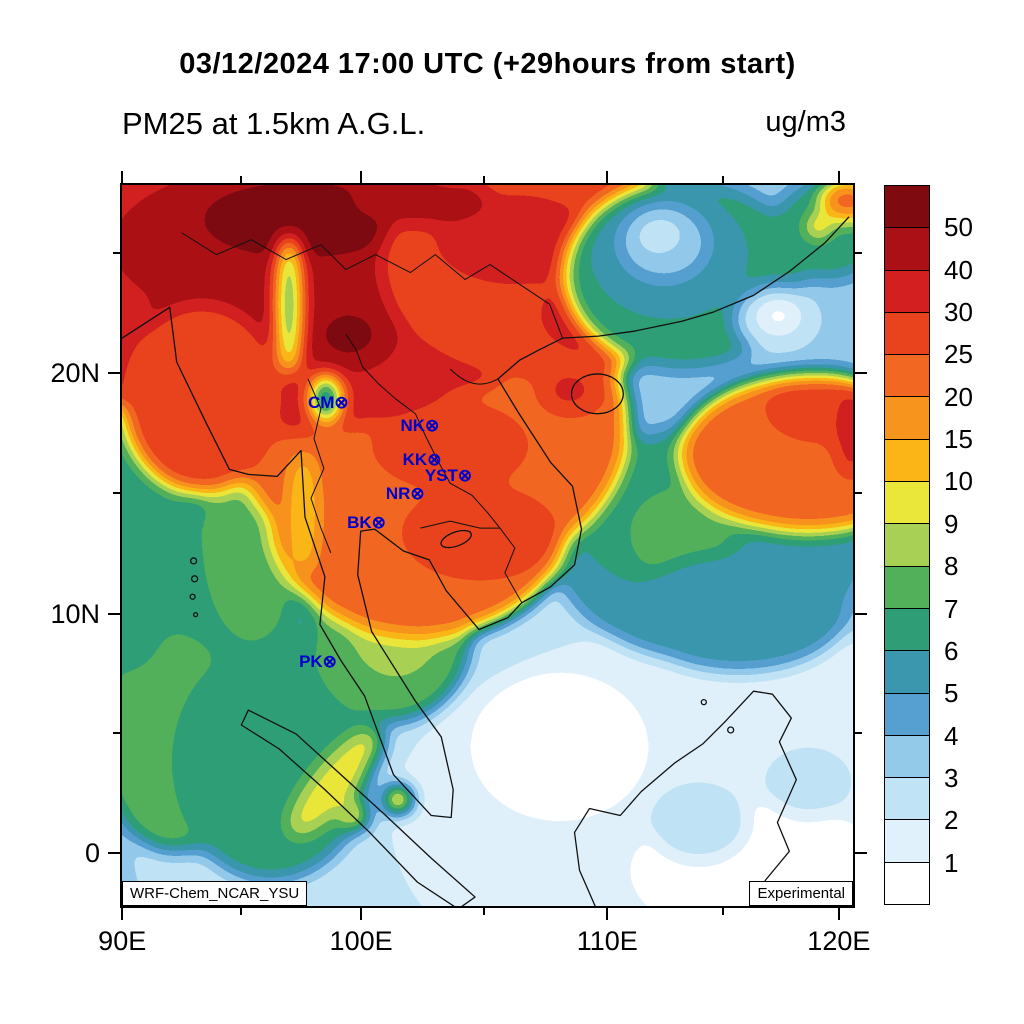 The image size is (1024, 1024). What do you see at coordinates (958, 396) in the screenshot?
I see `colorbar-tick-label: 20` at bounding box center [958, 396].